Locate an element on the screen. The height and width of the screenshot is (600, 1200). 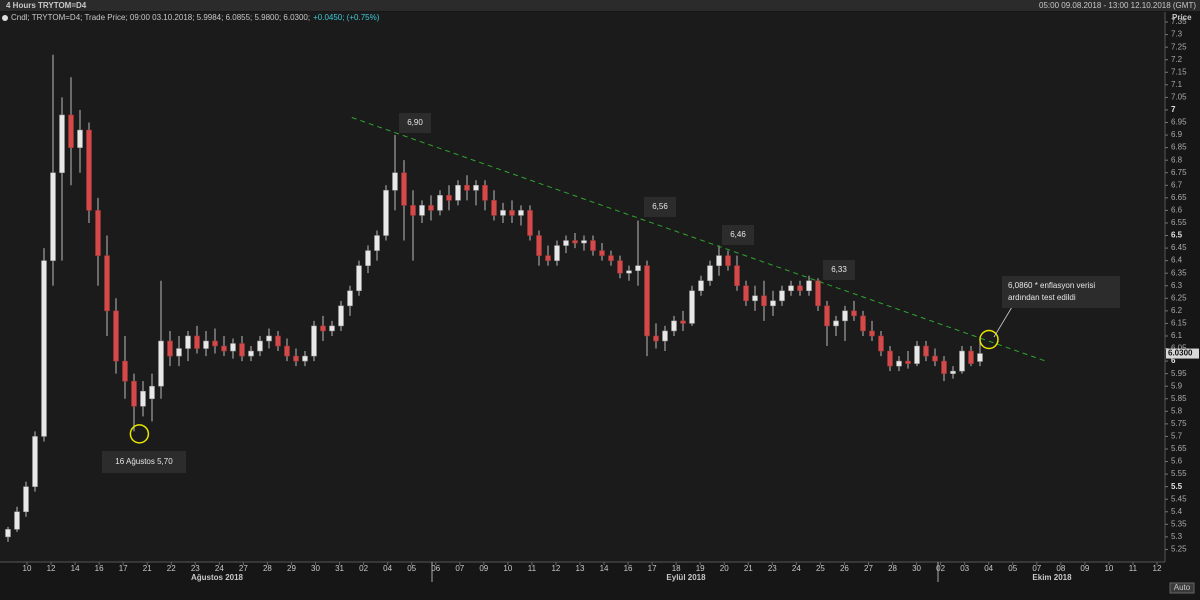
annotation-text: 6,46 is located at coordinates (738, 234).